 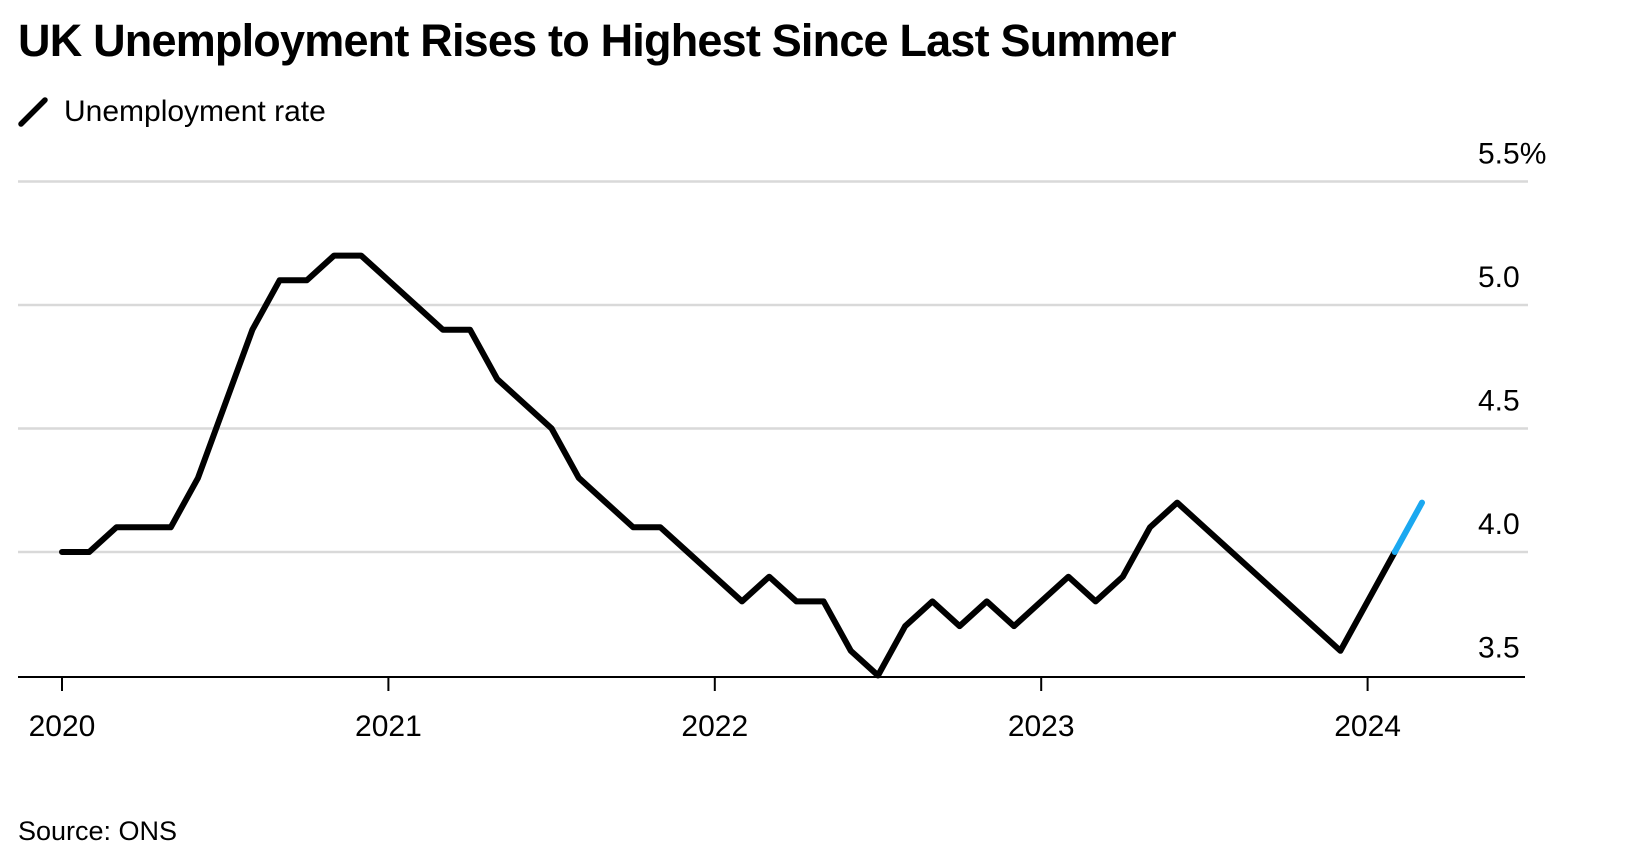 I want to click on source-note: Source: ONS, so click(x=98, y=831).